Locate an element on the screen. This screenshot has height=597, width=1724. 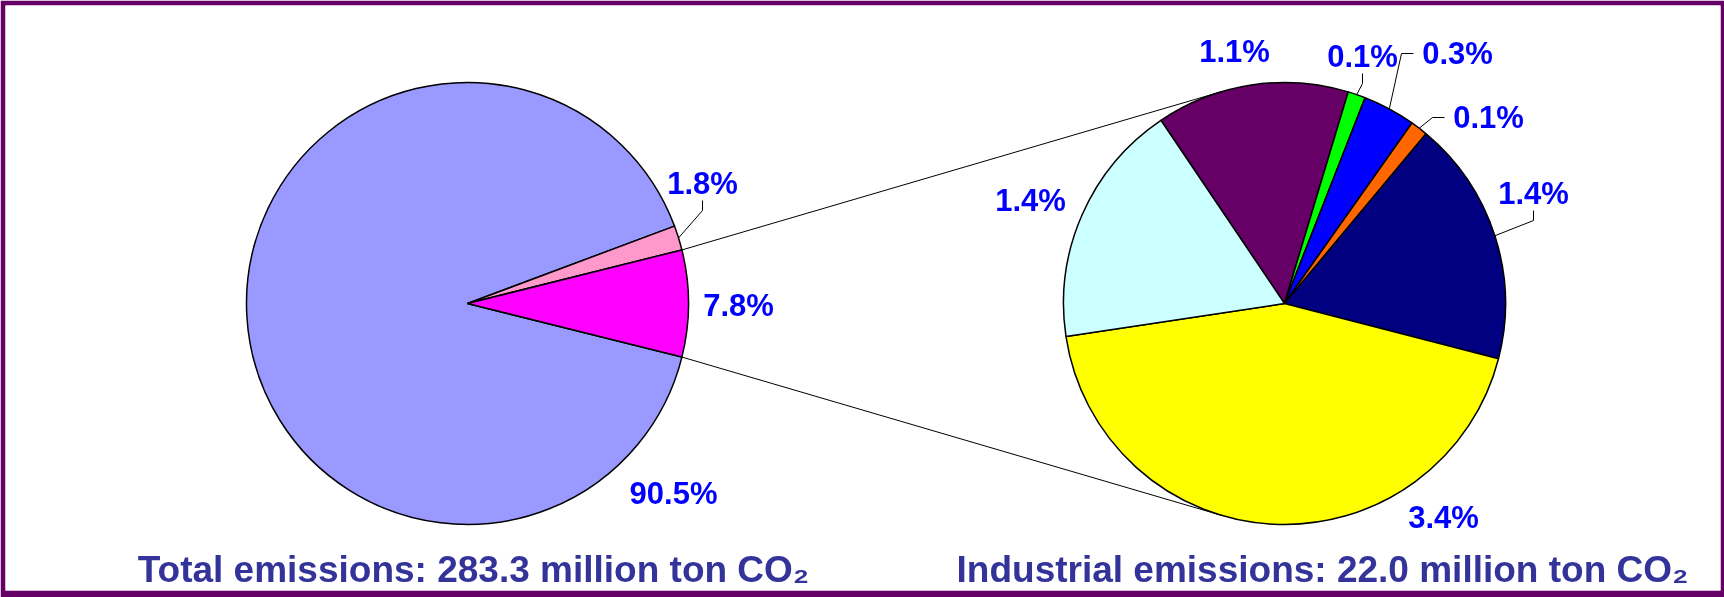
text: Total emissions: 283.3 million ton CO₂ is located at coordinates (473, 569).